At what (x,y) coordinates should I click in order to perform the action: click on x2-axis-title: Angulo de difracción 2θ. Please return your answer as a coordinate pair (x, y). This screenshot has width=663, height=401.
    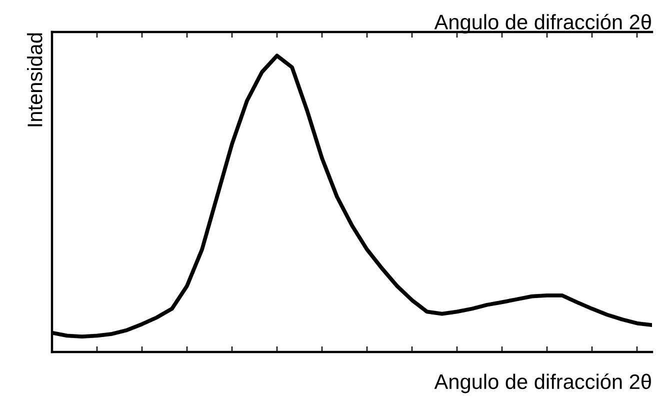
    Looking at the image, I should click on (542, 24).